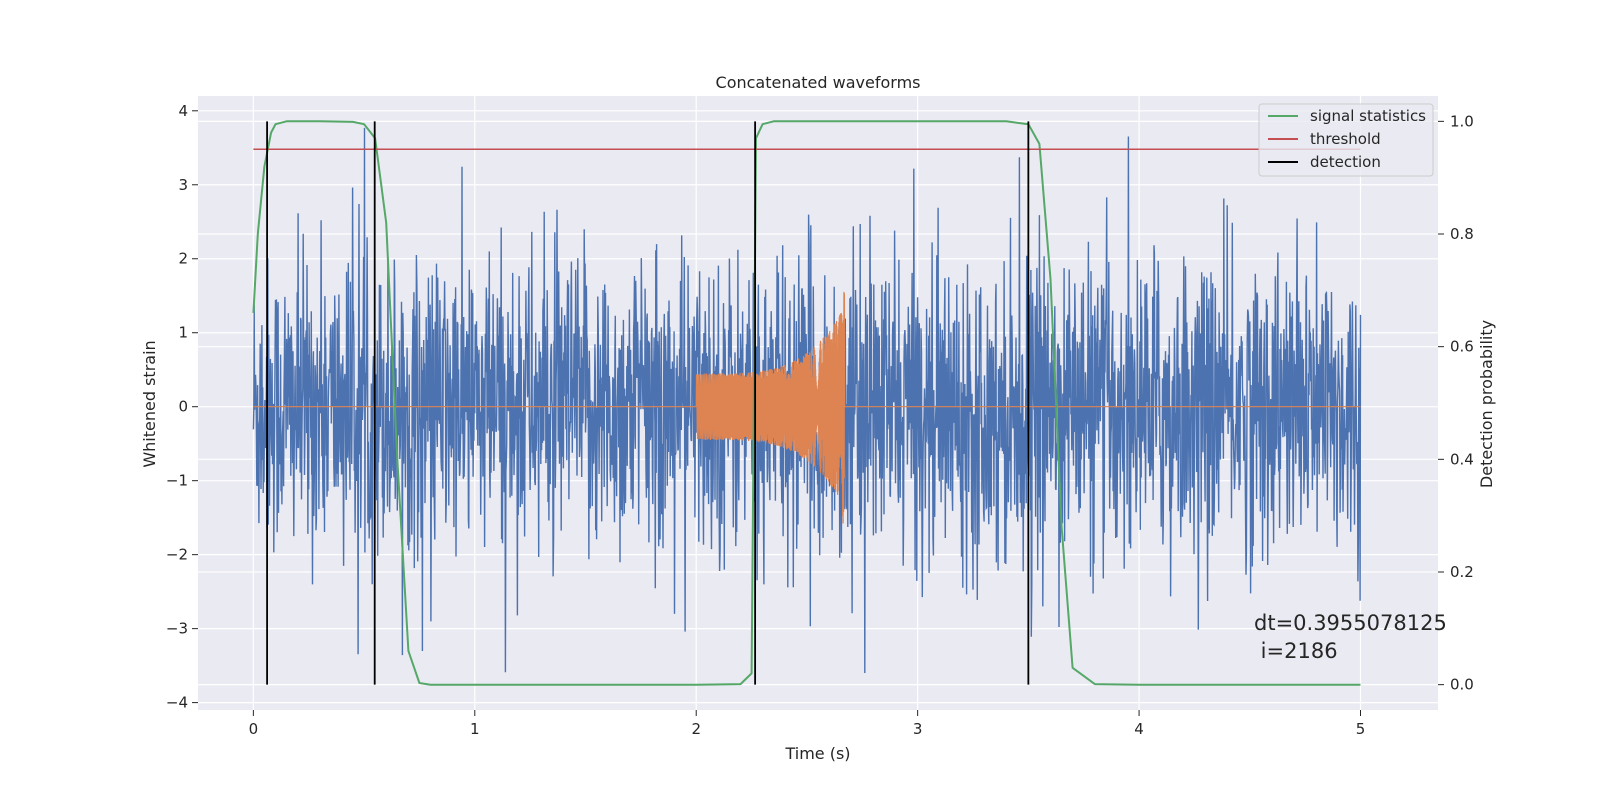 Image resolution: width=1600 pixels, height=800 pixels. What do you see at coordinates (1350, 623) in the screenshot?
I see `annotation-dt: dt=0.3955078125` at bounding box center [1350, 623].